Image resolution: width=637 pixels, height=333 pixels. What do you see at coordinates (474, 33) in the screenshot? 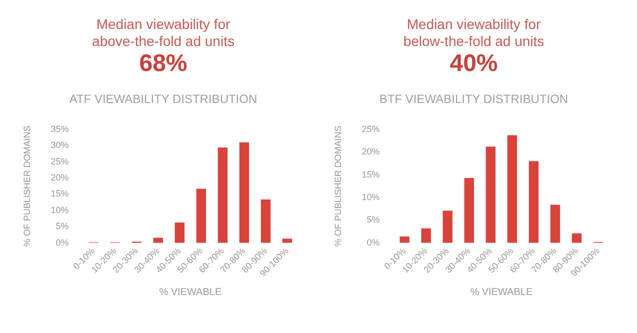
I see `text: Median viewability for below-the-fold ad units` at bounding box center [474, 33].